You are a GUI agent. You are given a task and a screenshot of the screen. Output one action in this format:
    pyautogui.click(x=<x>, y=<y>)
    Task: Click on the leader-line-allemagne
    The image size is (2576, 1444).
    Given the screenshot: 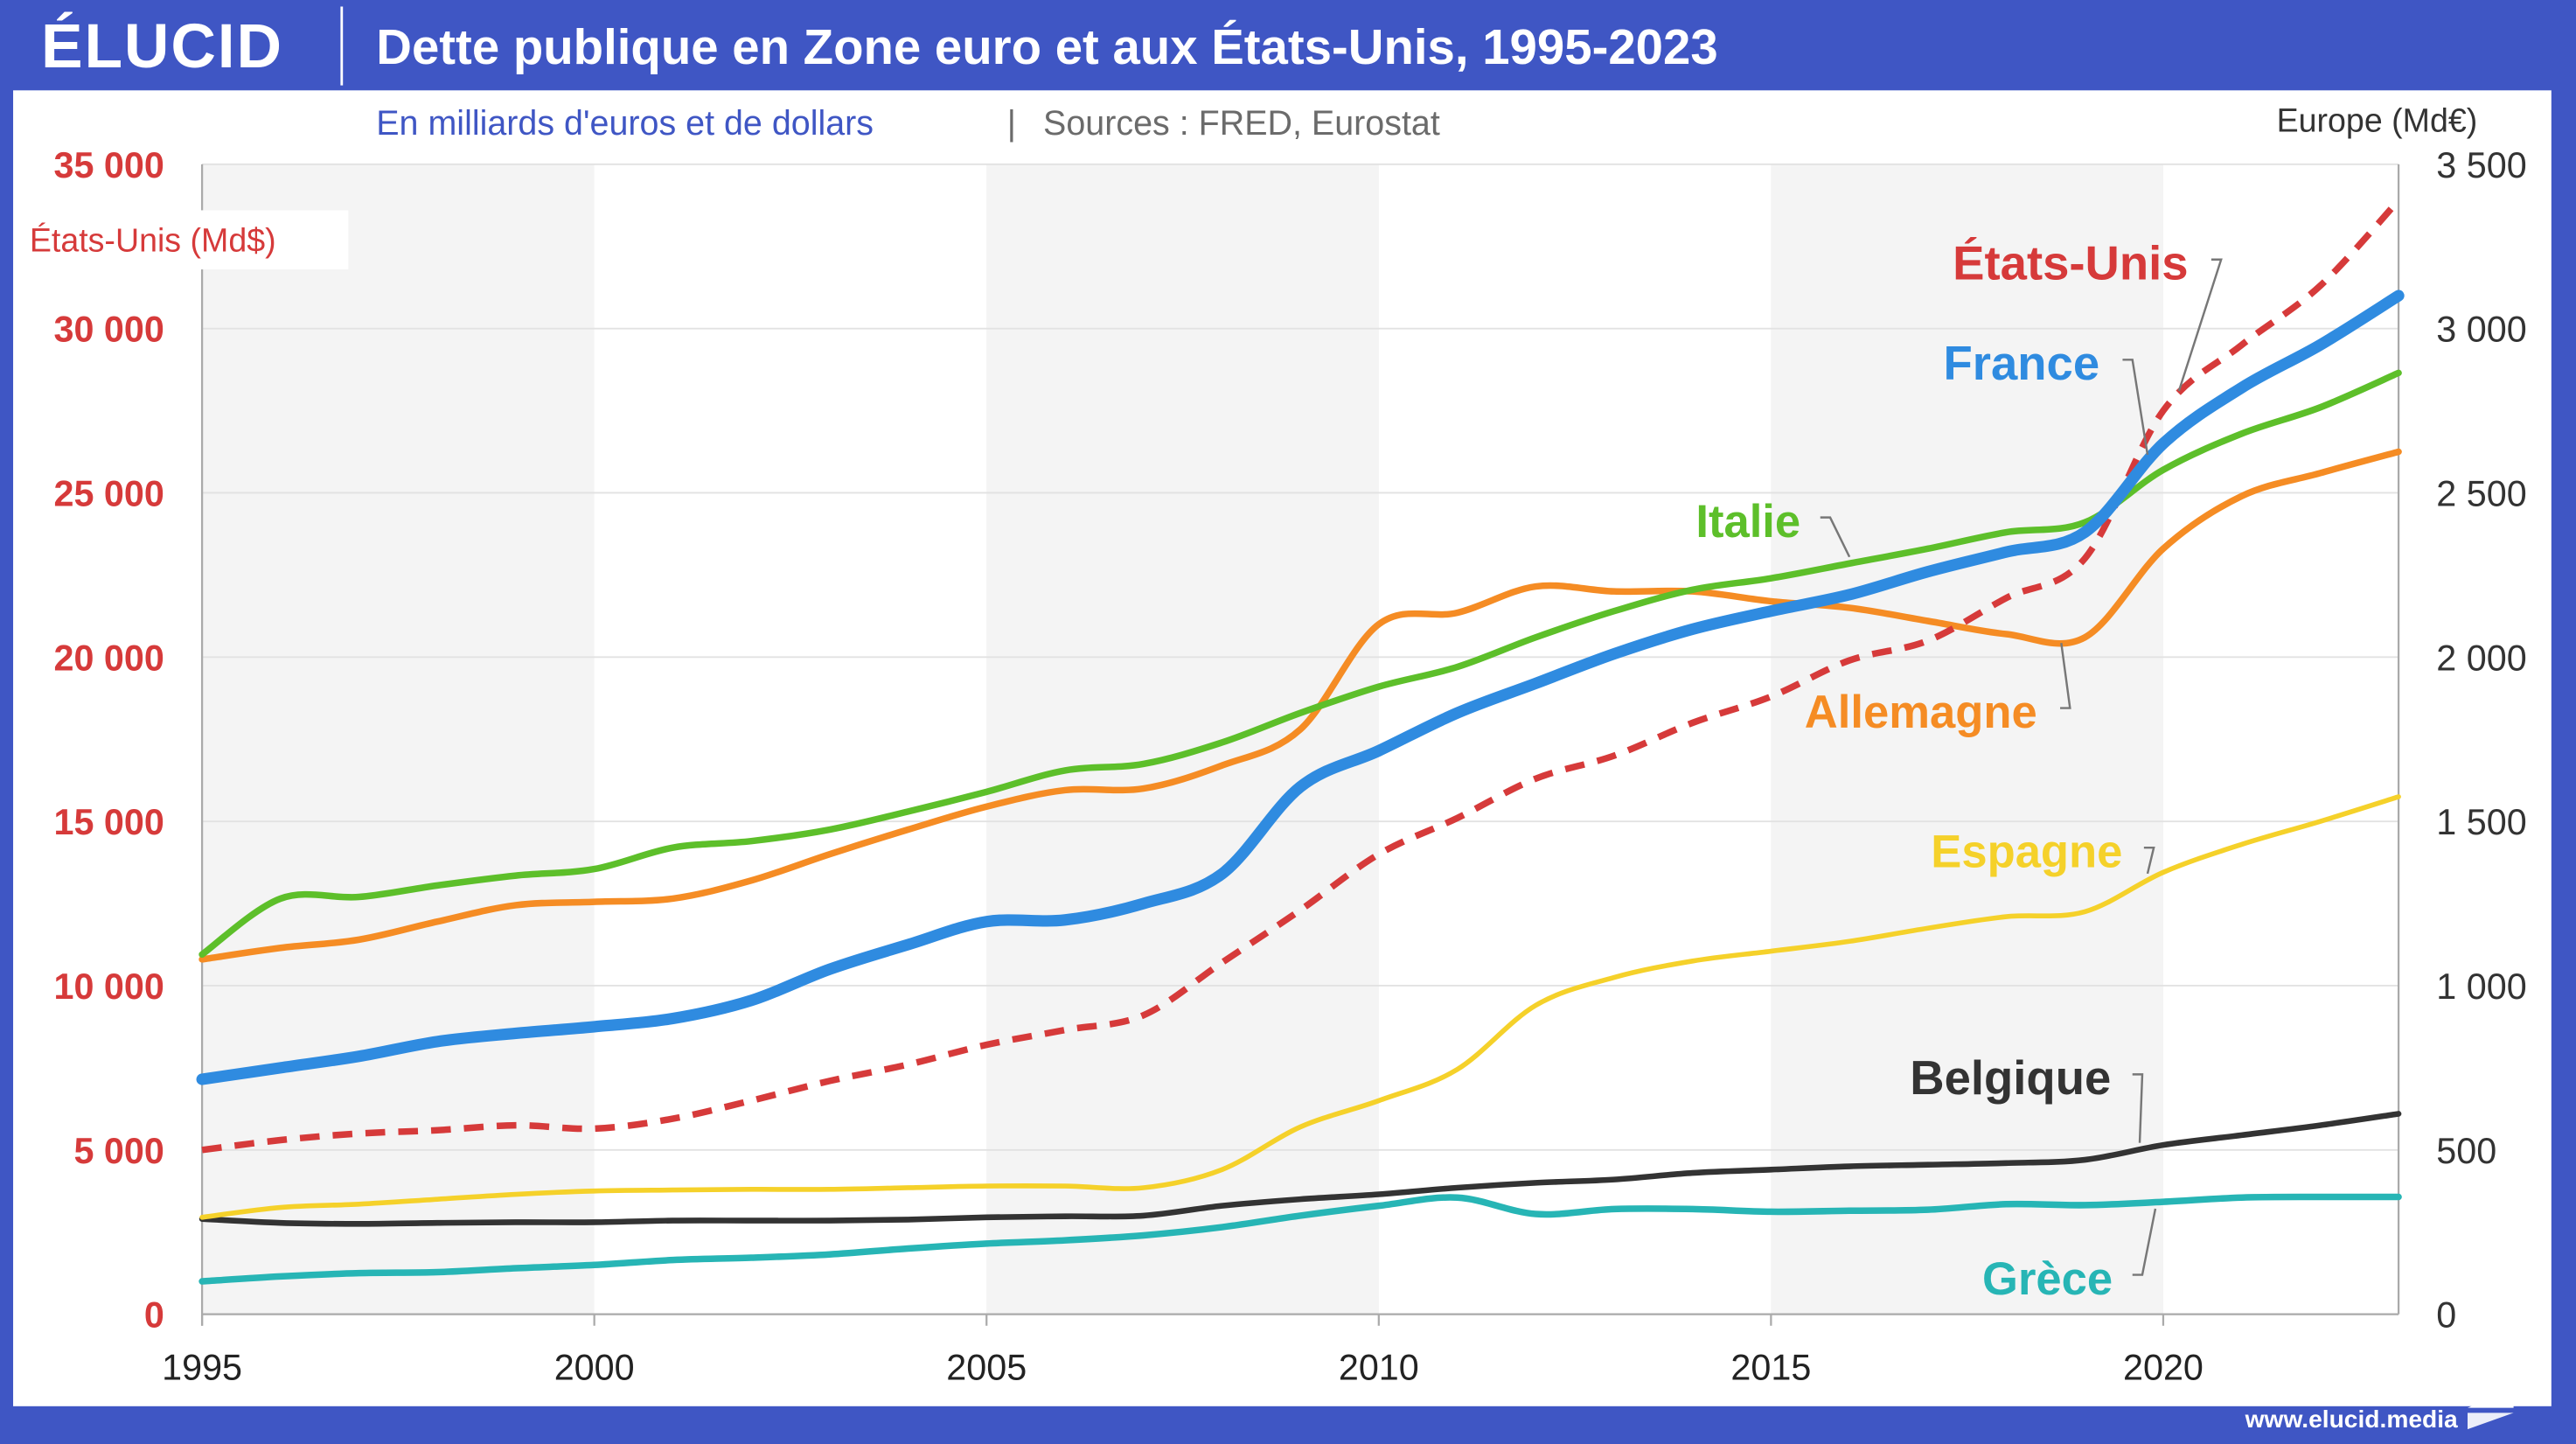 What is the action you would take?
    pyautogui.click(x=2065, y=675)
    